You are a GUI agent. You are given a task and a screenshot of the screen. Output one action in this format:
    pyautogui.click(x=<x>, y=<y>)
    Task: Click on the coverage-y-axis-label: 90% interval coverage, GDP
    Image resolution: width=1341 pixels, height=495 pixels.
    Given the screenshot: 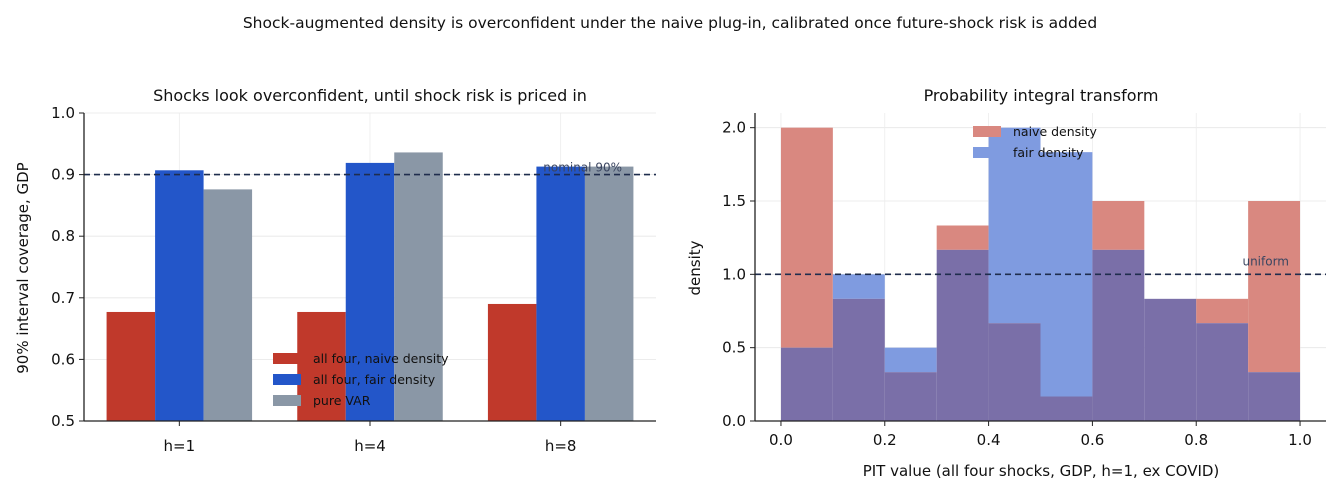 What is the action you would take?
    pyautogui.click(x=23, y=267)
    